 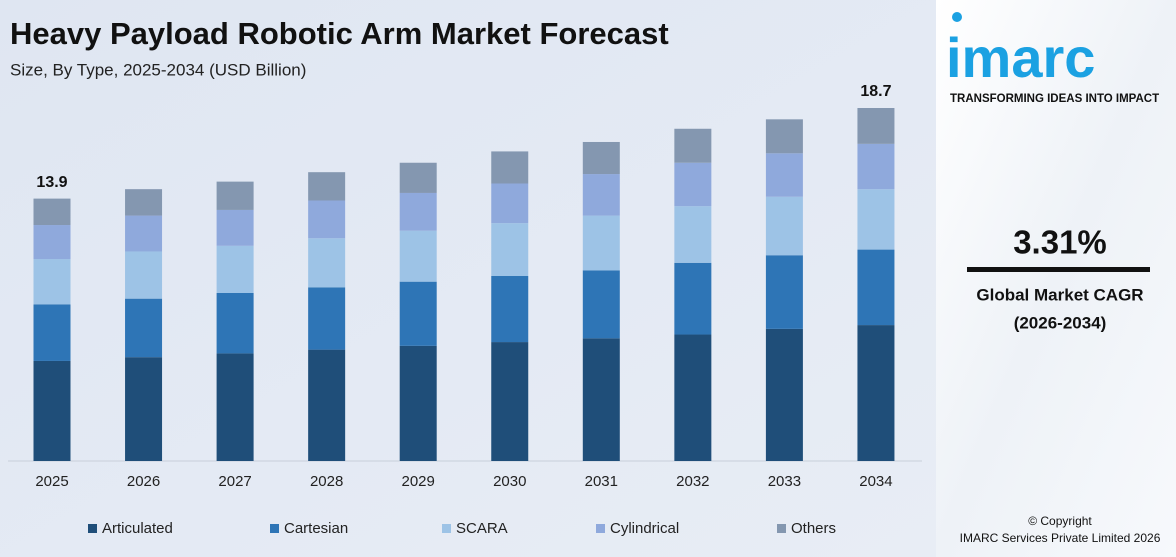 I want to click on tagline: TRANSFORMING IDEAS INTO IMPACT, so click(x=1054, y=99).